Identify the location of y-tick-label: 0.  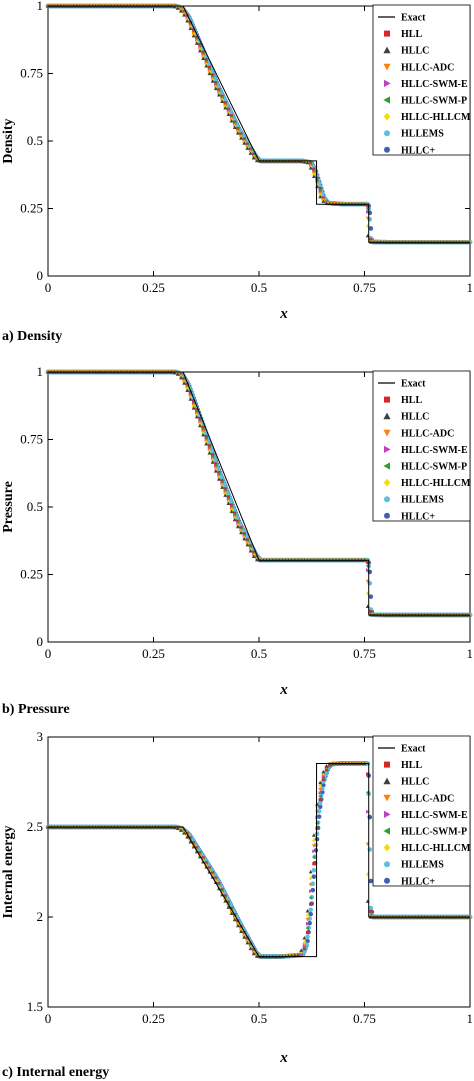
(40, 641).